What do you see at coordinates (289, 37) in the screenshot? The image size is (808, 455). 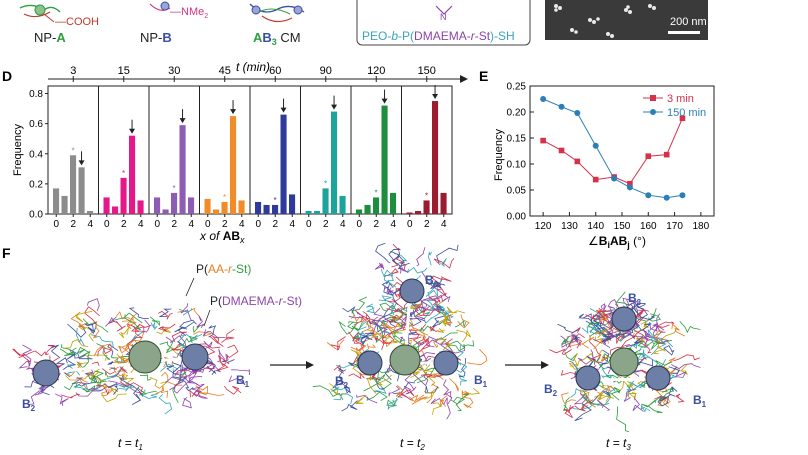 I see `ab3-suffix: CM` at bounding box center [289, 37].